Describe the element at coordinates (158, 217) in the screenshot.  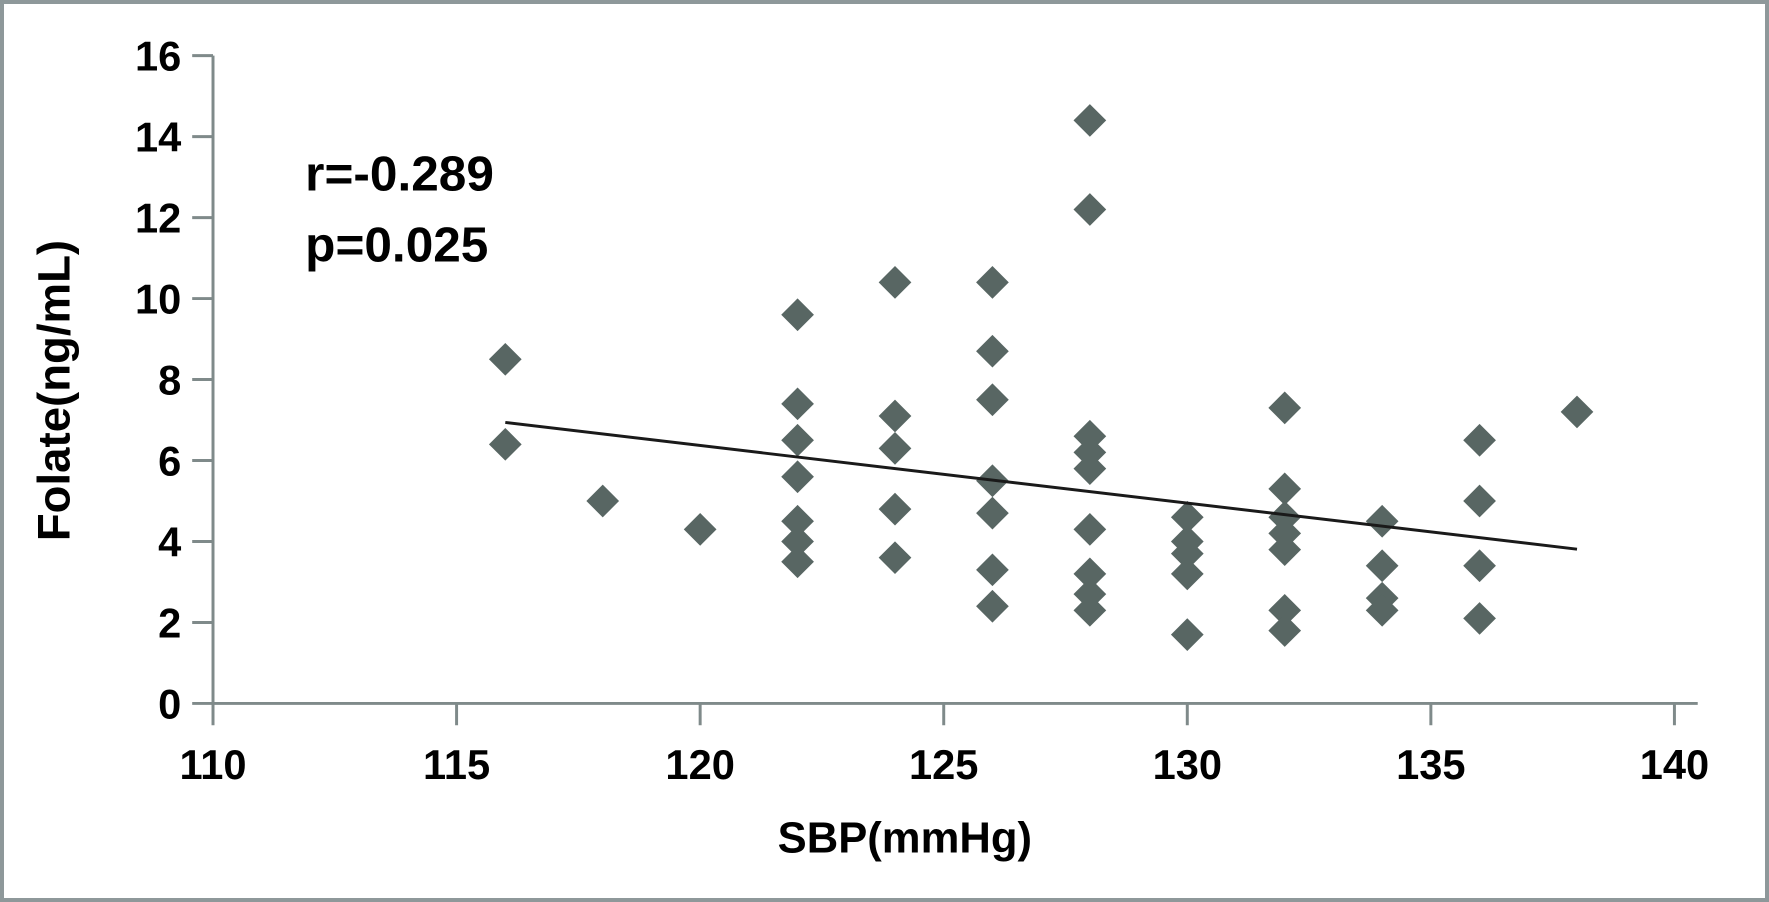
I see `y-tick-label: 12` at that location.